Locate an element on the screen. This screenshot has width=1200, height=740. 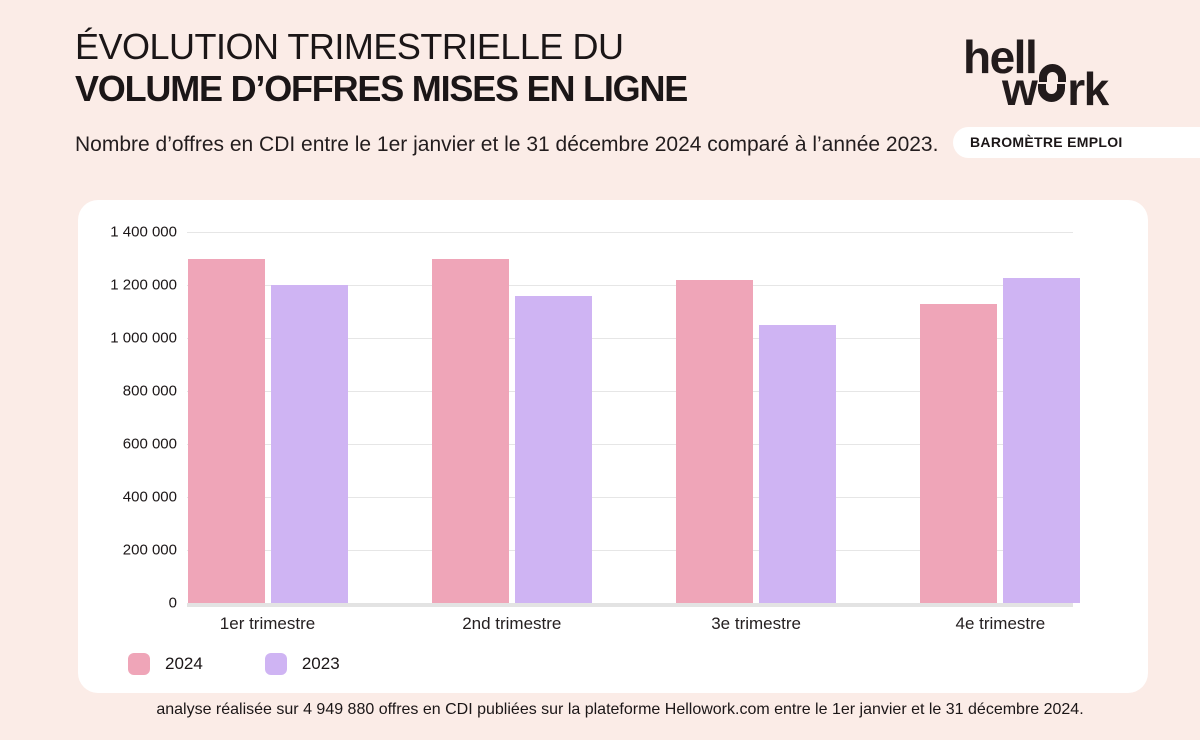
logo-text-rk: rk is located at coordinates (1088, 89).